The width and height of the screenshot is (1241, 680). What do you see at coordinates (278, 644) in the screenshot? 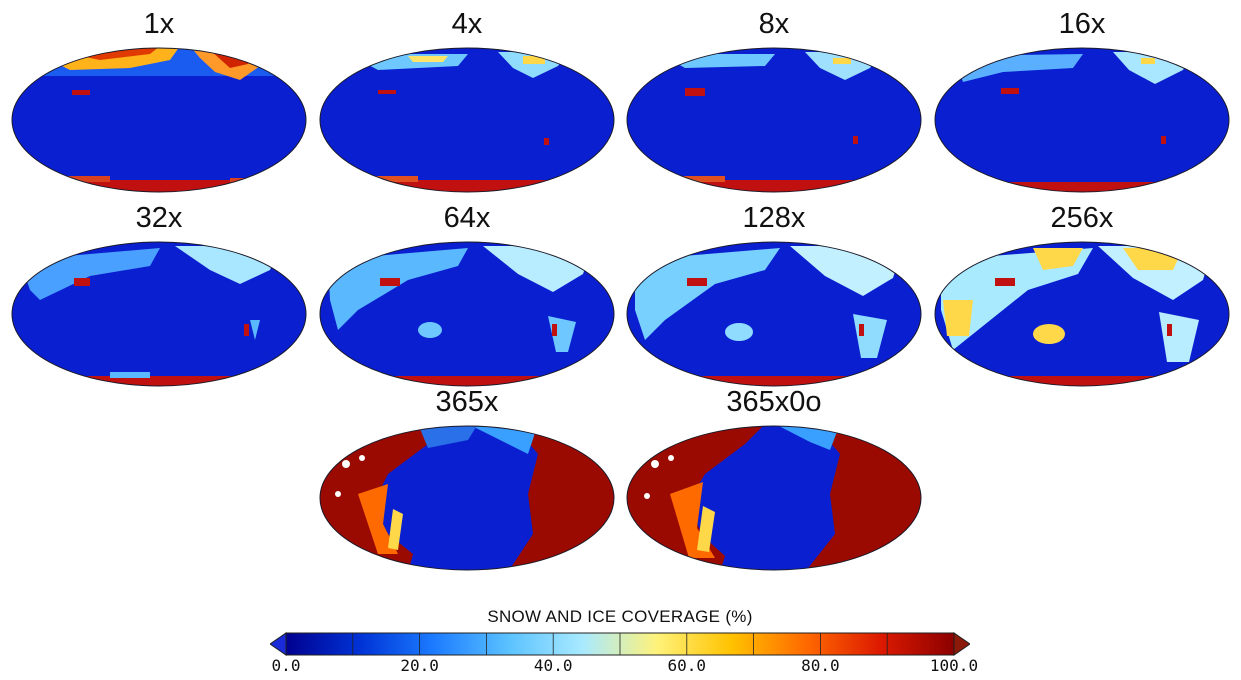
I see `colorbar-under-arrow` at bounding box center [278, 644].